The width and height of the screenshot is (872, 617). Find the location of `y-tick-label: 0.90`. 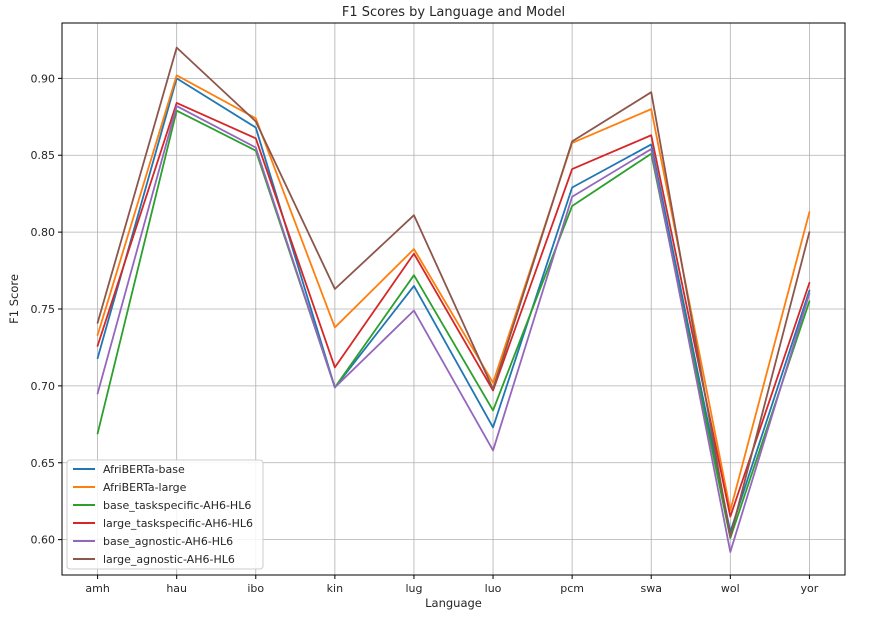

y-tick-label: 0.90 is located at coordinates (43, 78).